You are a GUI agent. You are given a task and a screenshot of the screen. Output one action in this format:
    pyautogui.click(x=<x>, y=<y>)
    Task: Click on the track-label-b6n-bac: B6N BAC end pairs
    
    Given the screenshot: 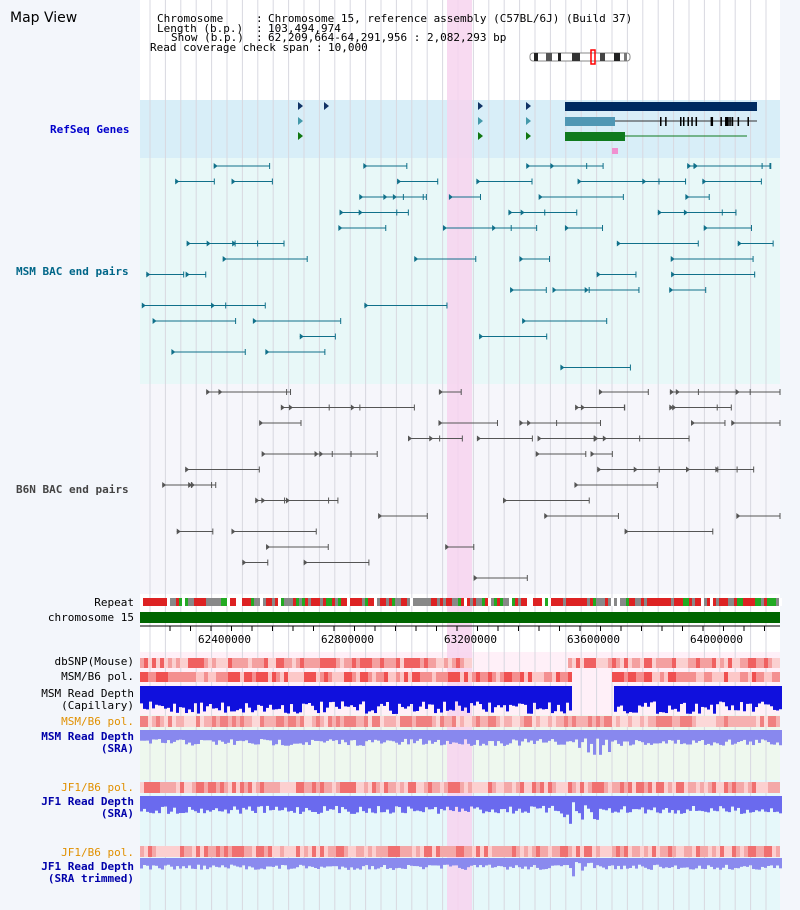 What is the action you would take?
    pyautogui.click(x=72, y=489)
    